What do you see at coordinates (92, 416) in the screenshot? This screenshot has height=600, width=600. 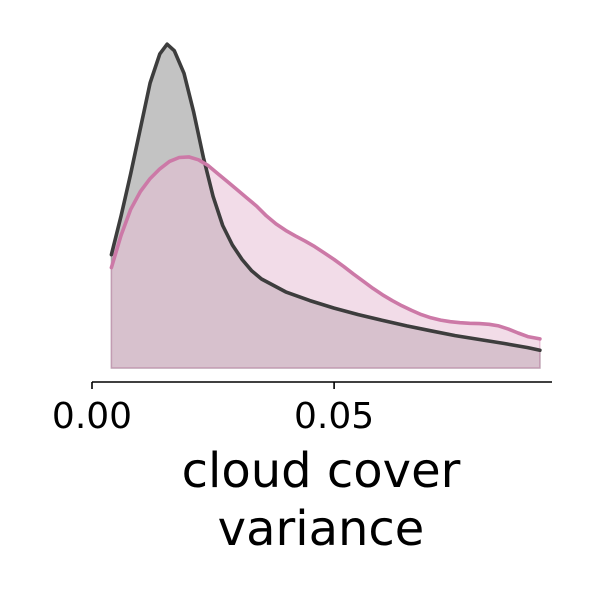 I see `x-tick-label: 0.00` at bounding box center [92, 416].